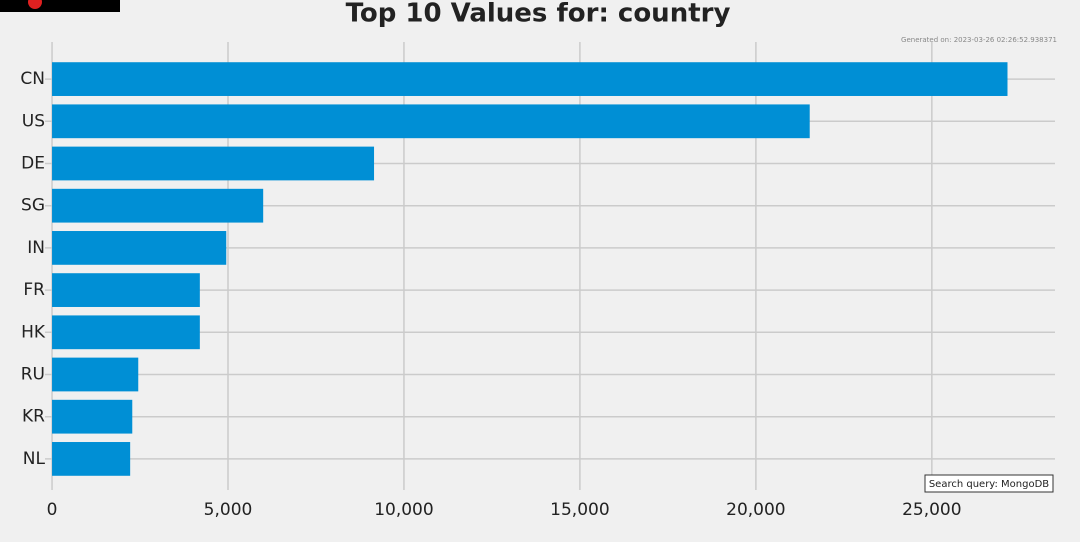  I want to click on annotation-box, so click(989, 483).